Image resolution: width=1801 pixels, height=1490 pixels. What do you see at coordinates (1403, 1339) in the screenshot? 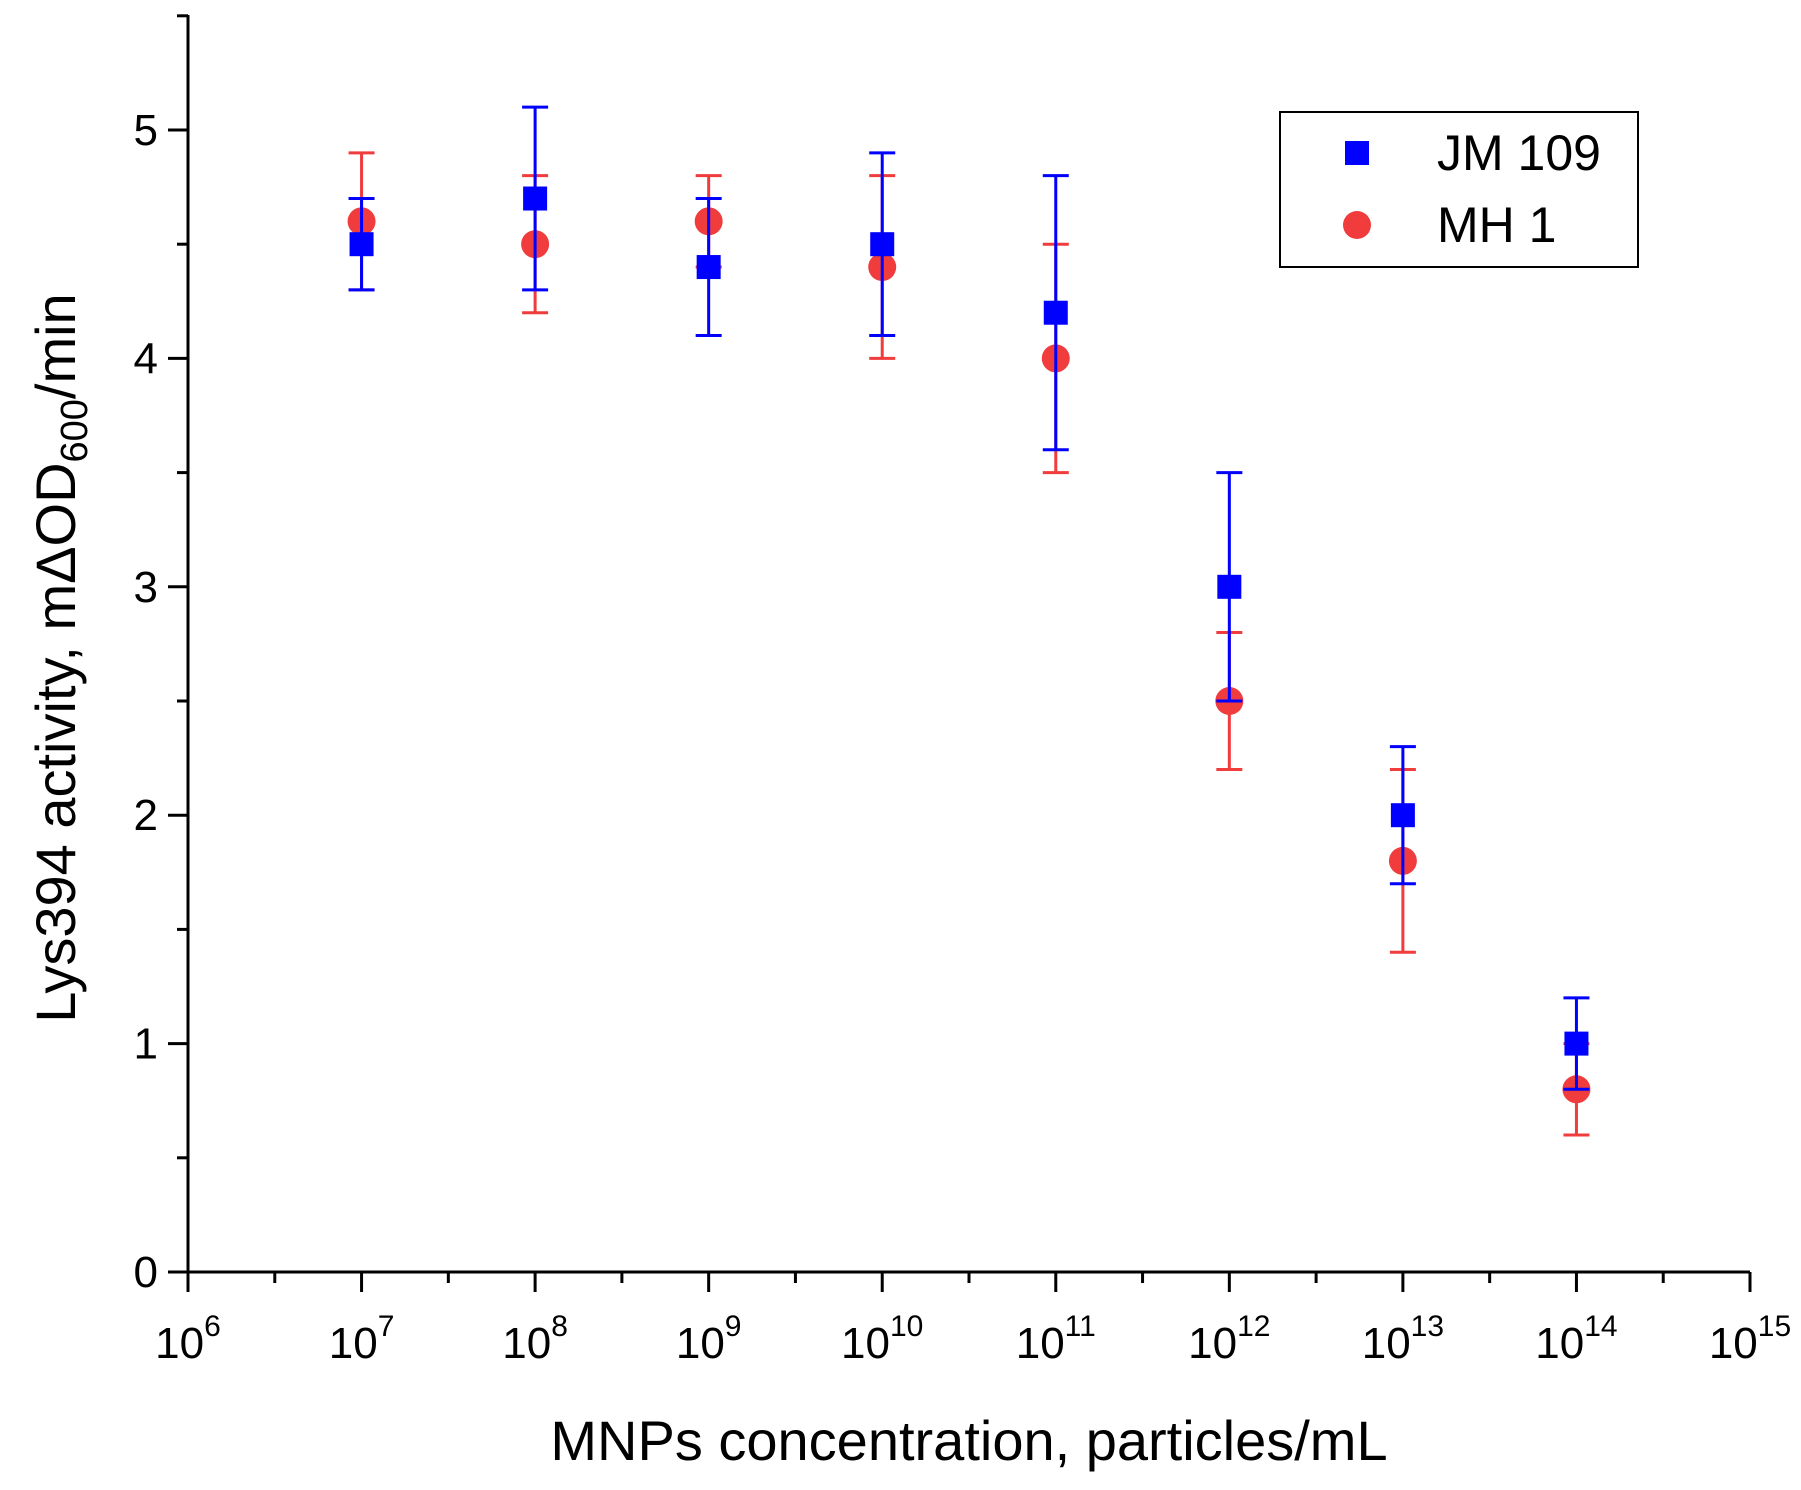
I see `x-tick-label: 10¹³` at bounding box center [1403, 1339].